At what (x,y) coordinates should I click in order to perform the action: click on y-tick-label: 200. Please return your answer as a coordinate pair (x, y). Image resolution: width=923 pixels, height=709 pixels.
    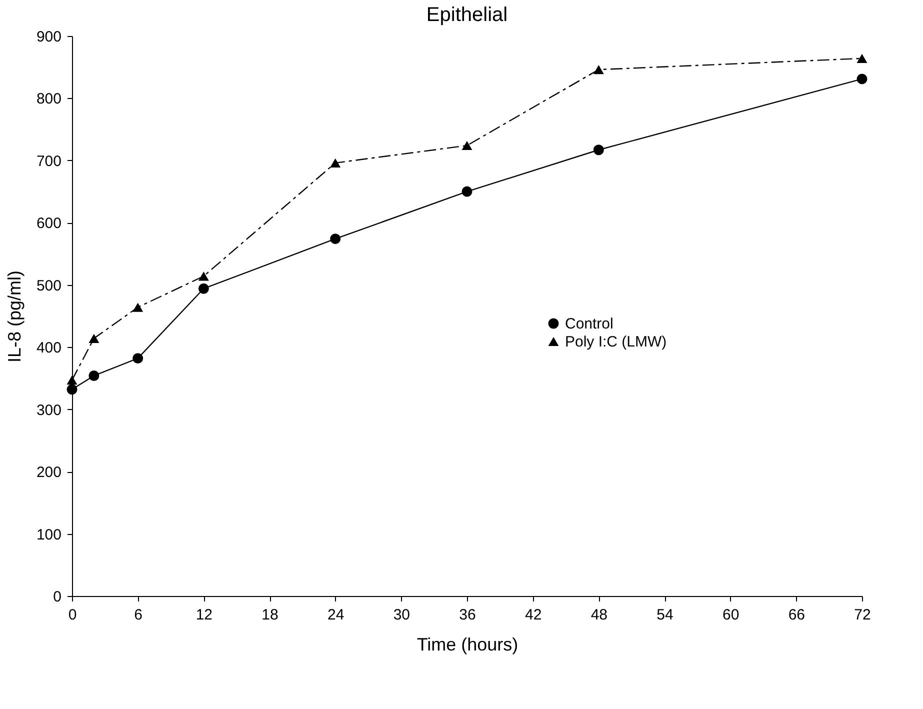
    Looking at the image, I should click on (49, 473).